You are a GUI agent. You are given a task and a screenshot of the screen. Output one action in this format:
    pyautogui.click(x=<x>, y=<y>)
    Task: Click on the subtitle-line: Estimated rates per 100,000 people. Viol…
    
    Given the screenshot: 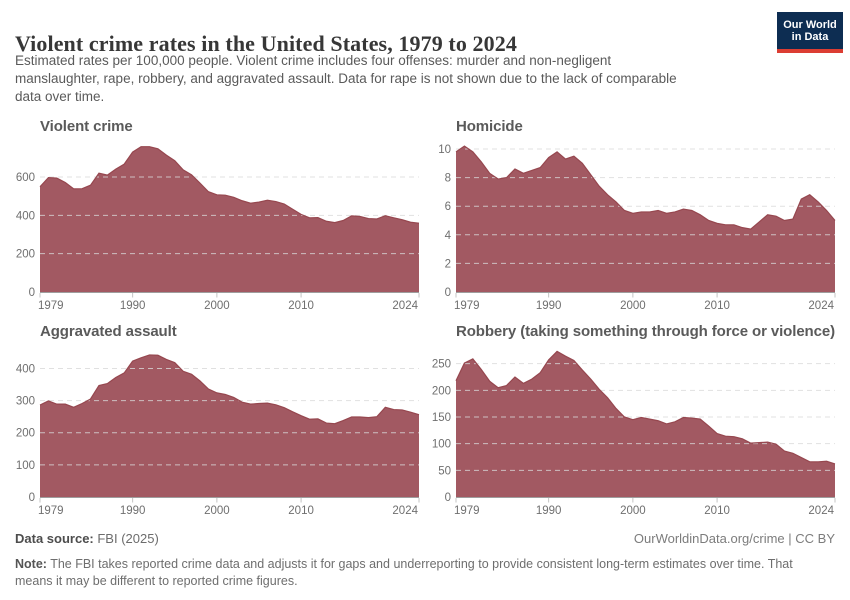 What is the action you would take?
    pyautogui.click(x=313, y=60)
    